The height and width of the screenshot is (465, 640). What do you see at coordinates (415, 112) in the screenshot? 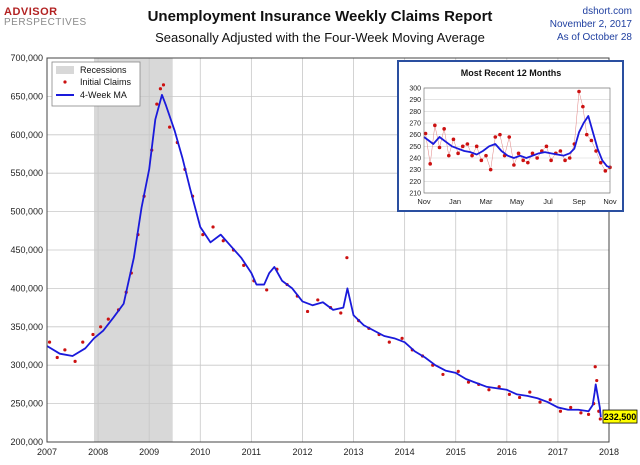
I see `inset-y-tick-label: 280` at bounding box center [415, 112].